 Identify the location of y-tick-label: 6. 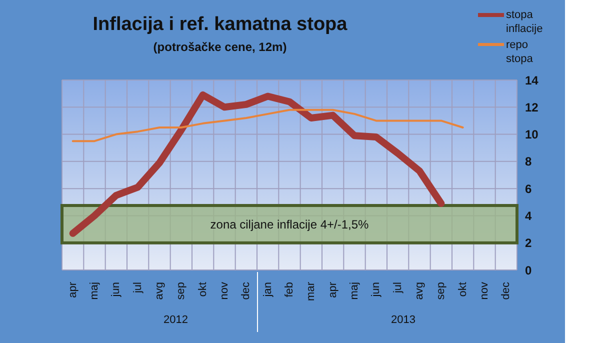
(528, 189).